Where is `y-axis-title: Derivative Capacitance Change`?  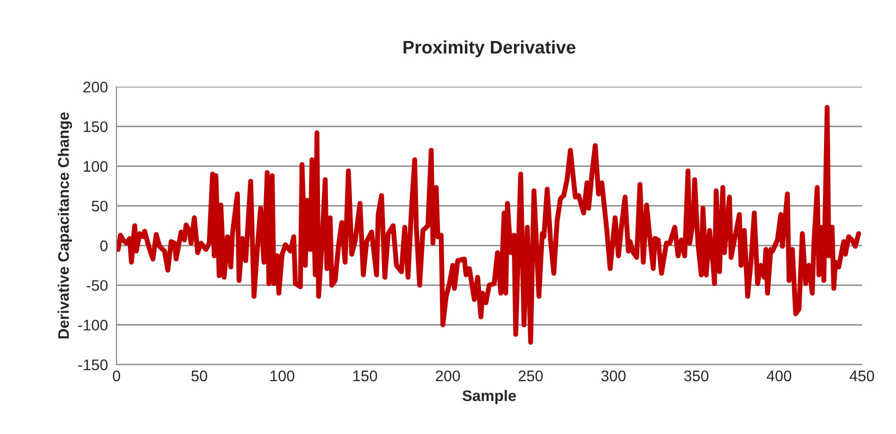
y-axis-title: Derivative Capacitance Change is located at coordinates (65, 225).